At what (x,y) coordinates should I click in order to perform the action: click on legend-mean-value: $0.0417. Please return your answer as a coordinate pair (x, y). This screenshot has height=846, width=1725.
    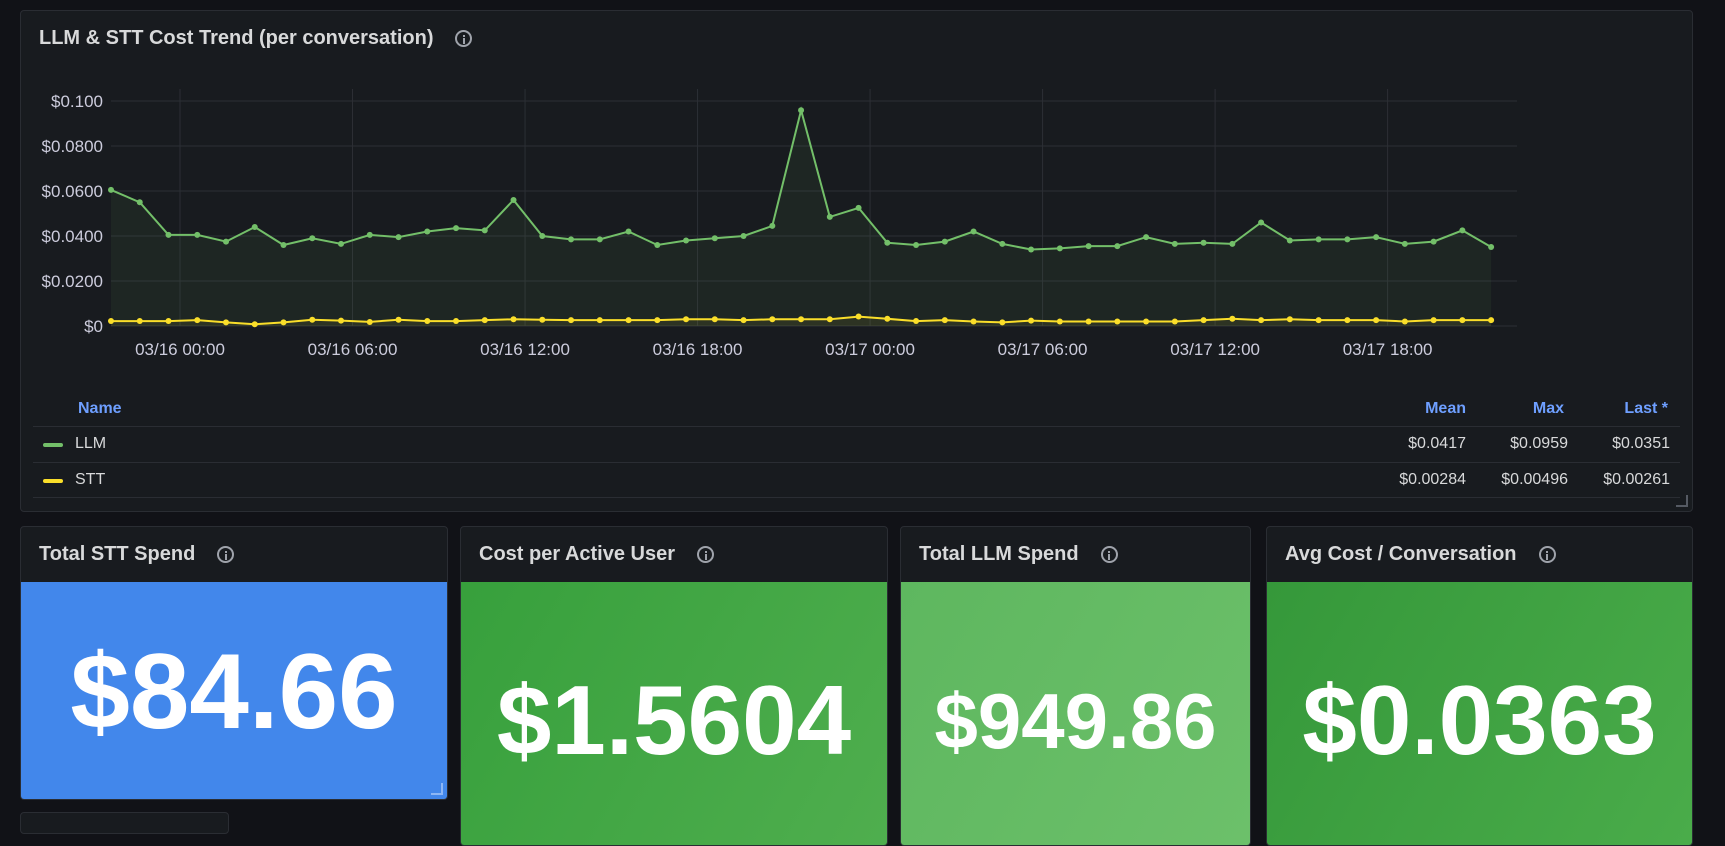
    Looking at the image, I should click on (1437, 443).